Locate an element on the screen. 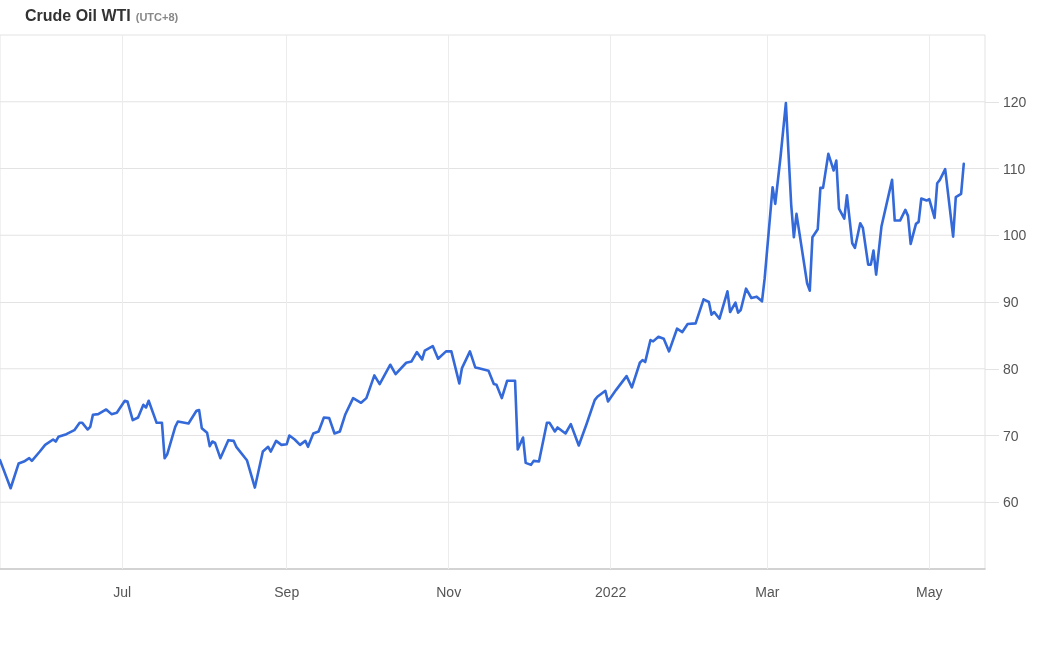  y-tick-label: 70 is located at coordinates (1011, 435).